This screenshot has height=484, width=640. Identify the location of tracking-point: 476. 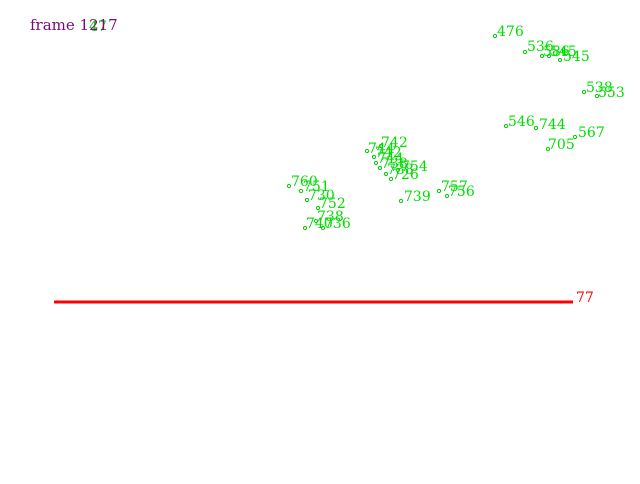
(508, 32).